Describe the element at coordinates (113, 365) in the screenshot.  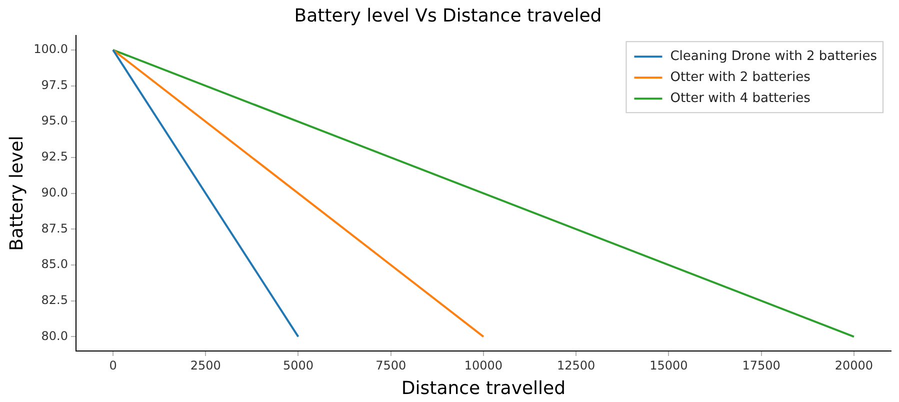
I see `x-tick-label: 0` at that location.